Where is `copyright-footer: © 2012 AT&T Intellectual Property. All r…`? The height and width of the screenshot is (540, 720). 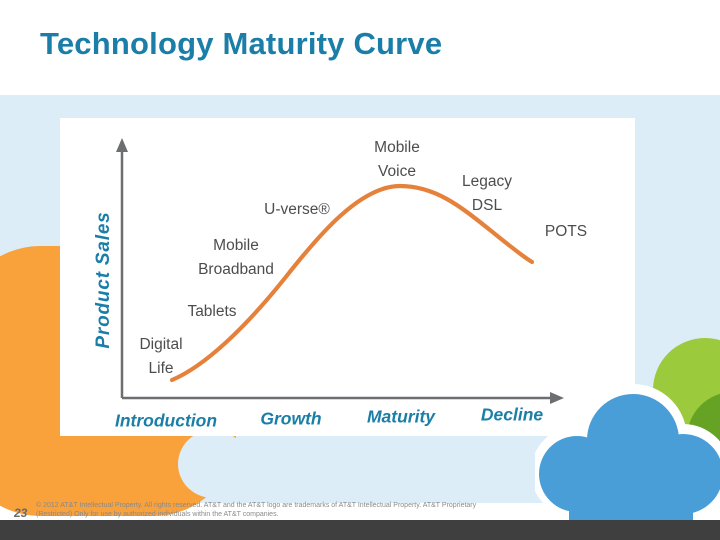
copyright-footer: © 2012 AT&T Intellectual Property. All r… is located at coordinates (256, 510).